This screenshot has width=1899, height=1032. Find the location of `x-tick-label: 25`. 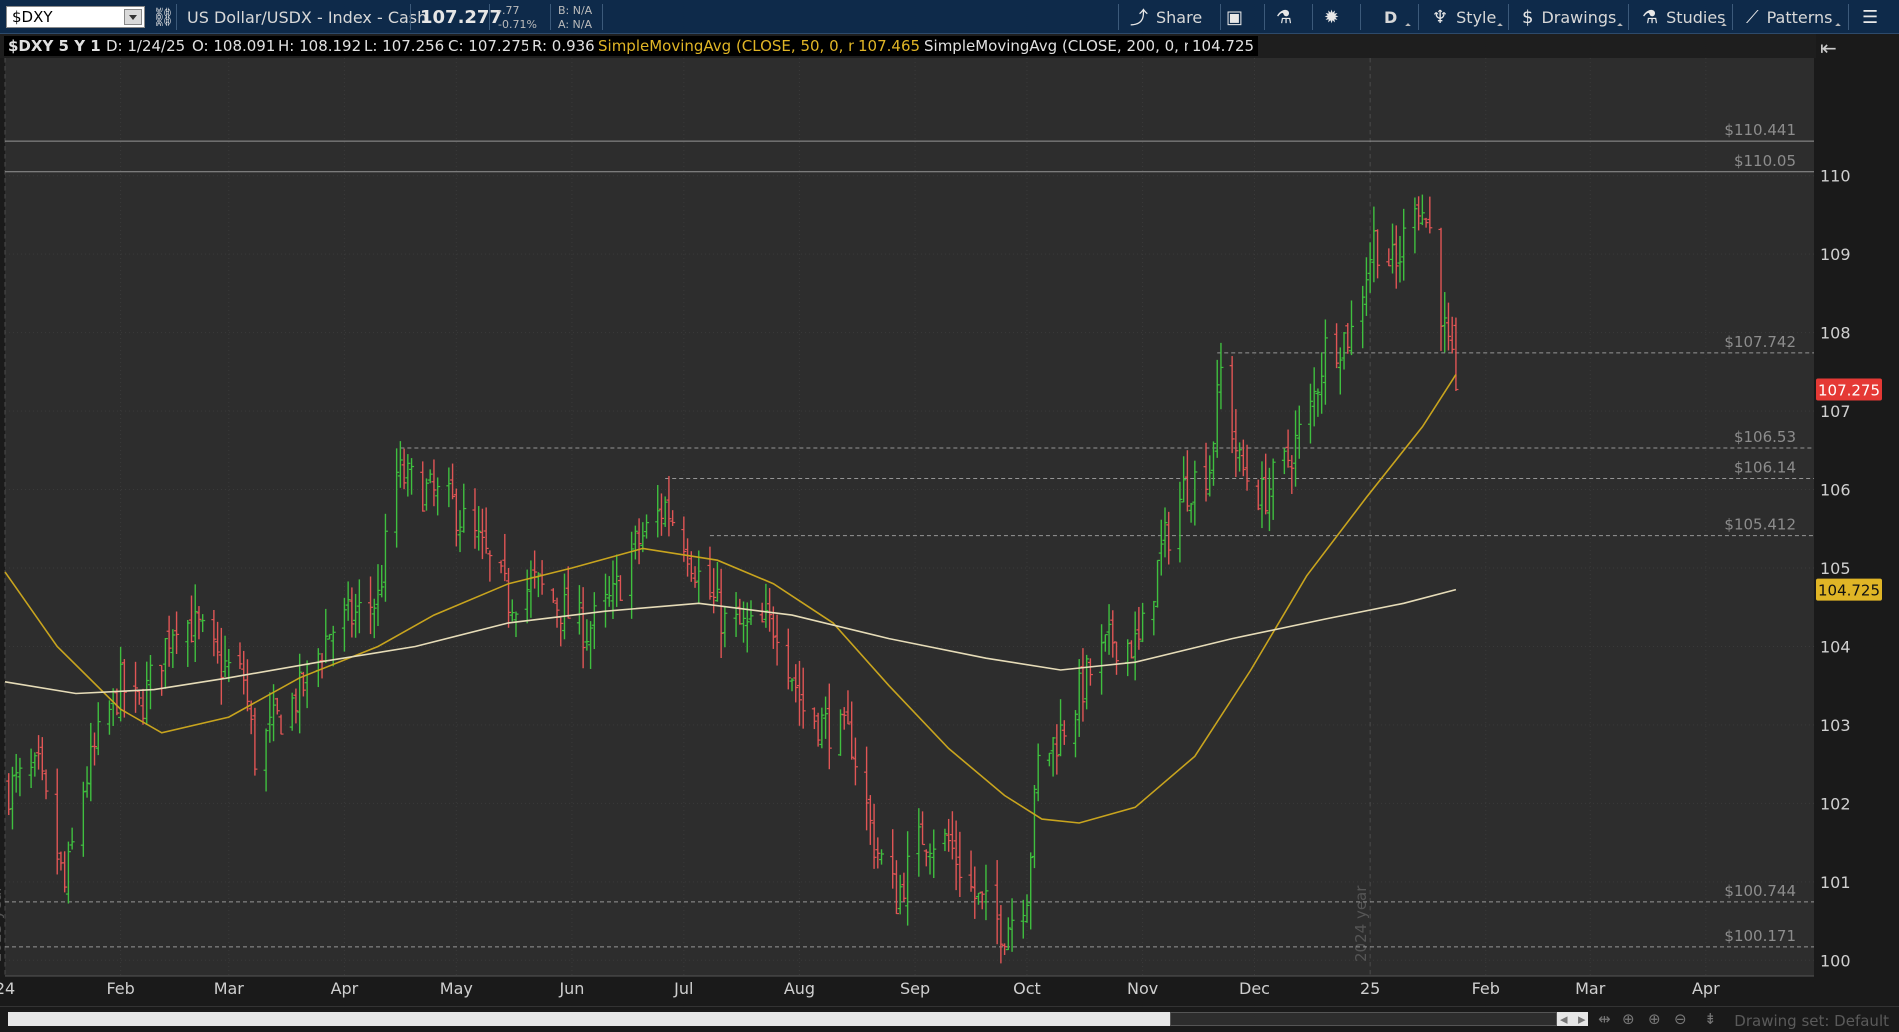

x-tick-label: 25 is located at coordinates (1370, 988).